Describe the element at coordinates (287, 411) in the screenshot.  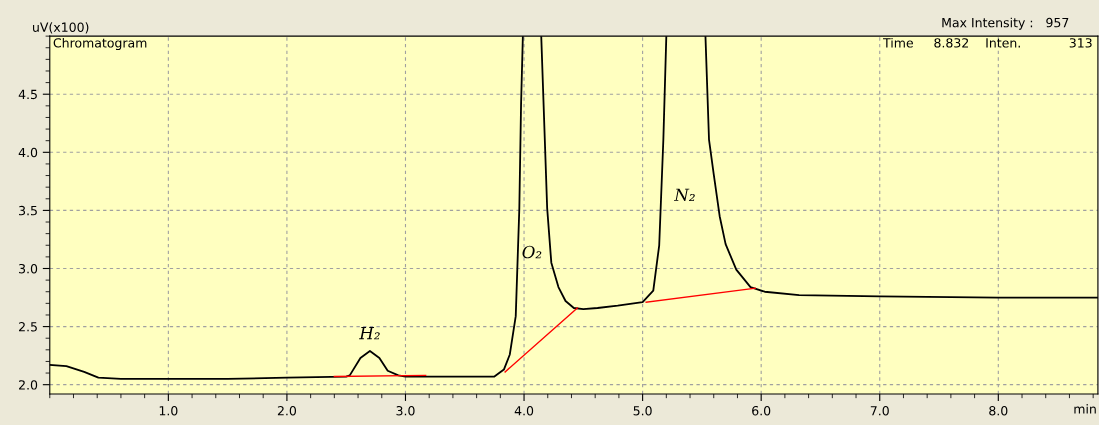
I see `x-tick-label: 2.0` at that location.